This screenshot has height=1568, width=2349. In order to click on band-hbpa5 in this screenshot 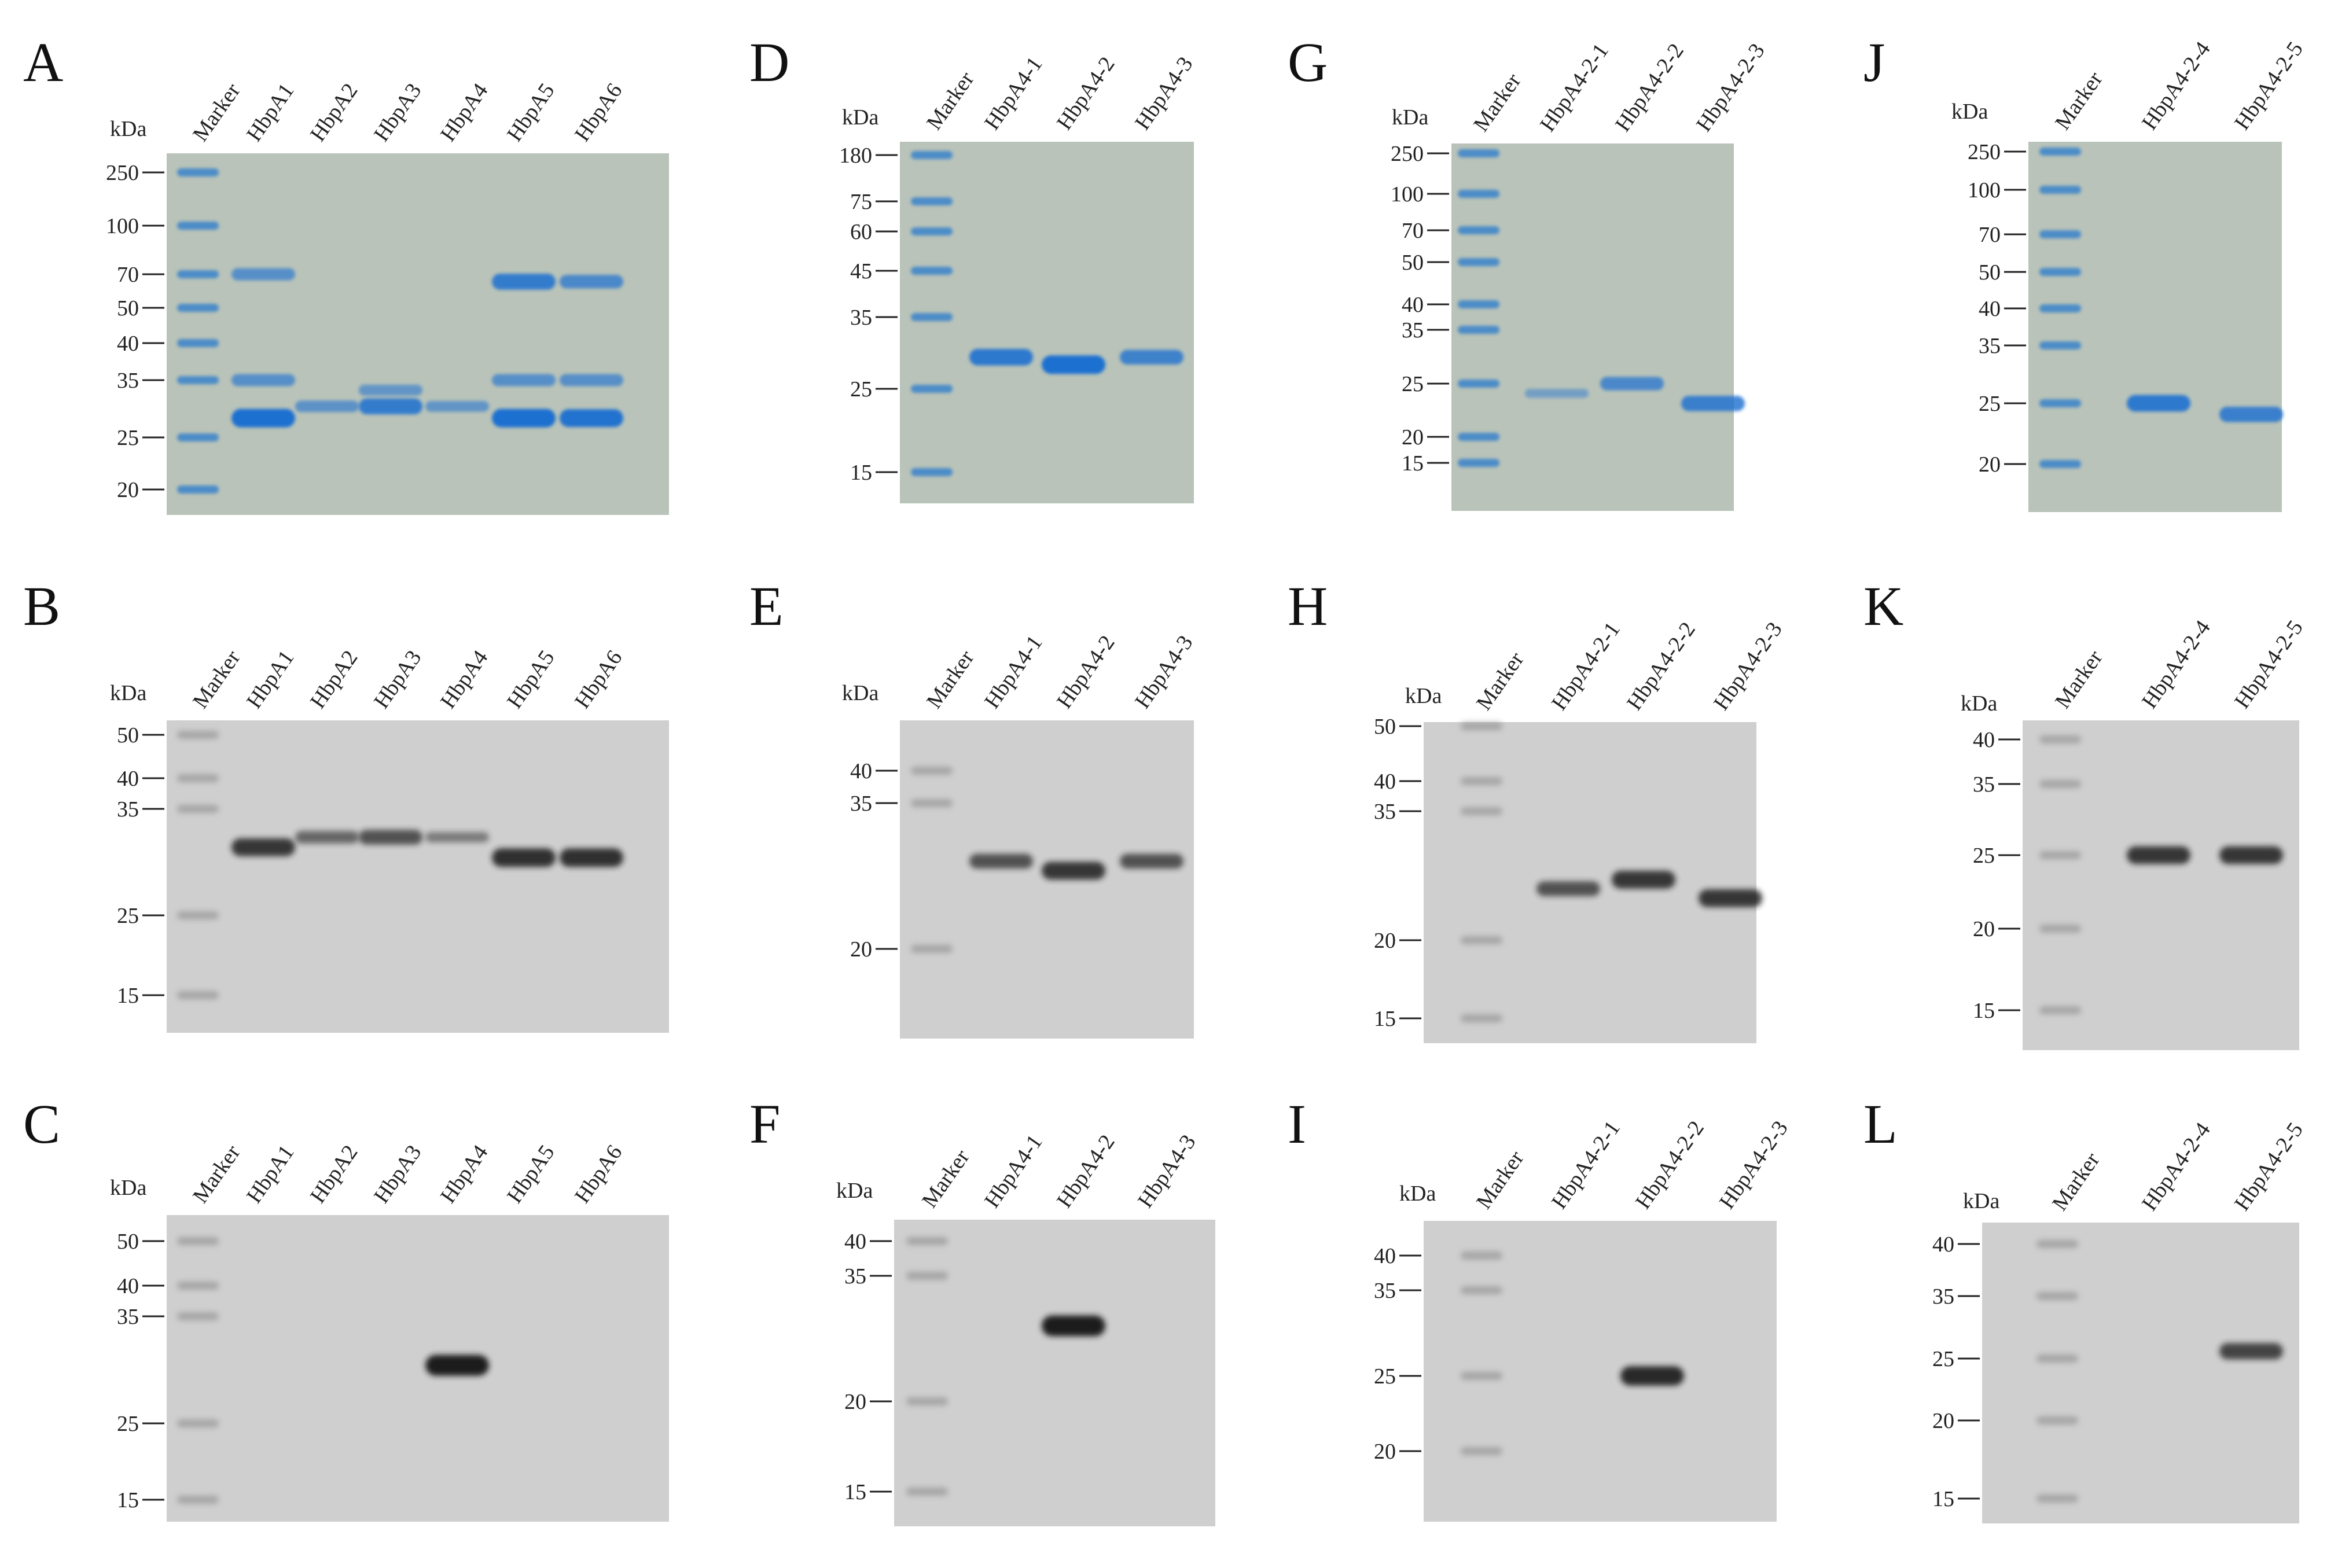, I will do `click(524, 858)`.